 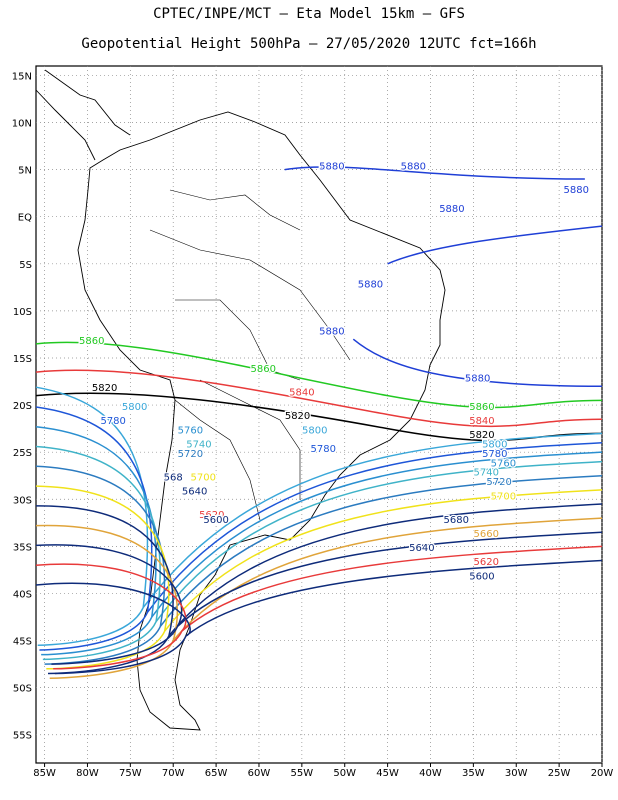 I want to click on lat-tick-label: 35S, so click(x=22, y=547).